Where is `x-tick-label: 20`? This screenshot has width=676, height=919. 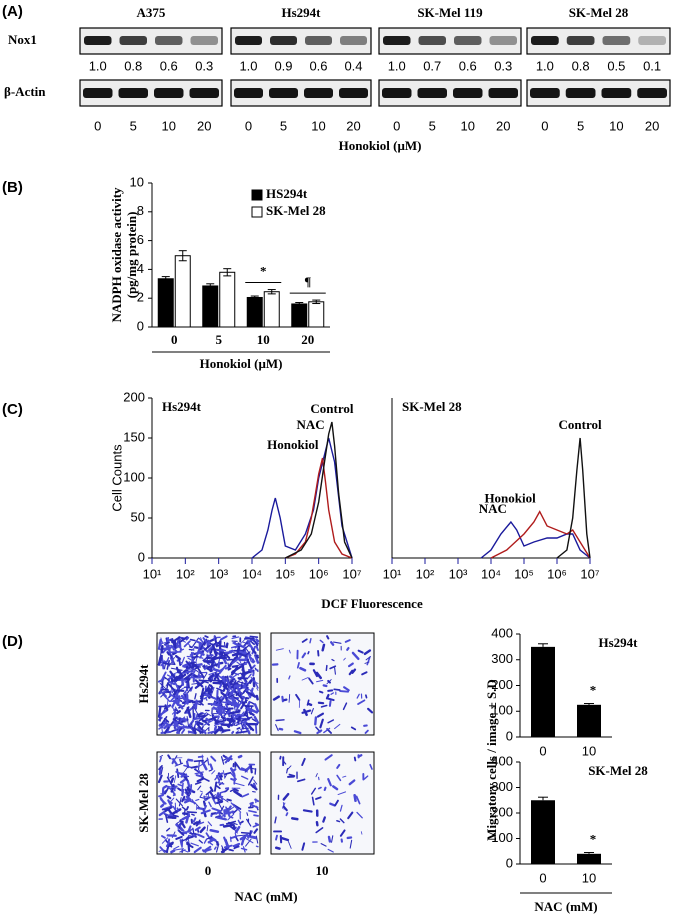 x-tick-label: 20 is located at coordinates (307, 339).